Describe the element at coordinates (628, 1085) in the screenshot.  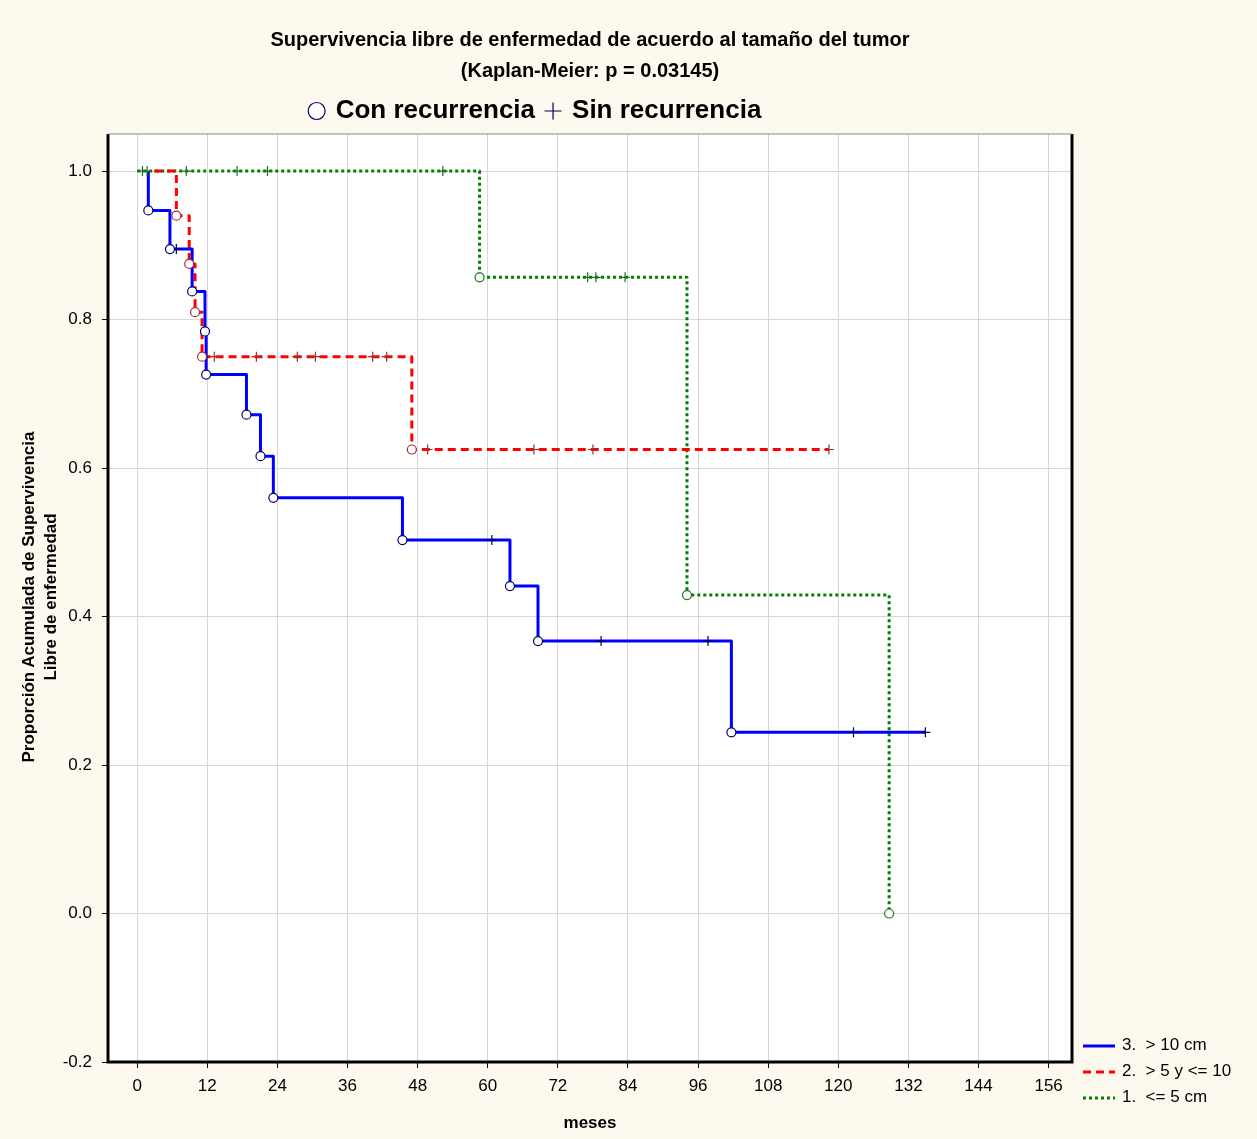
I see `x-tick-label: 84` at that location.